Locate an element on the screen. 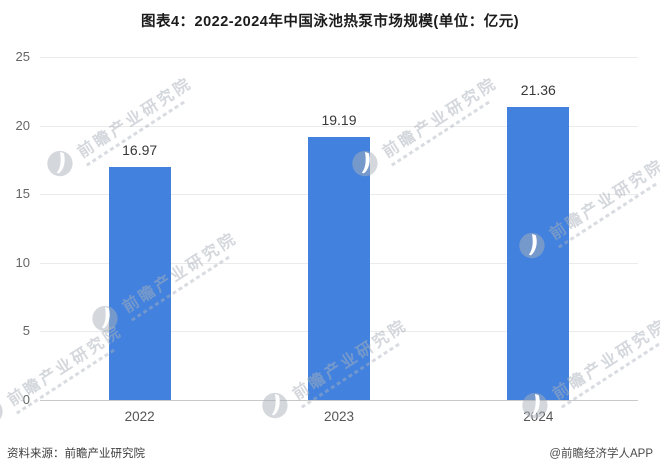  x-axis-tick-label: 2024 is located at coordinates (538, 416).